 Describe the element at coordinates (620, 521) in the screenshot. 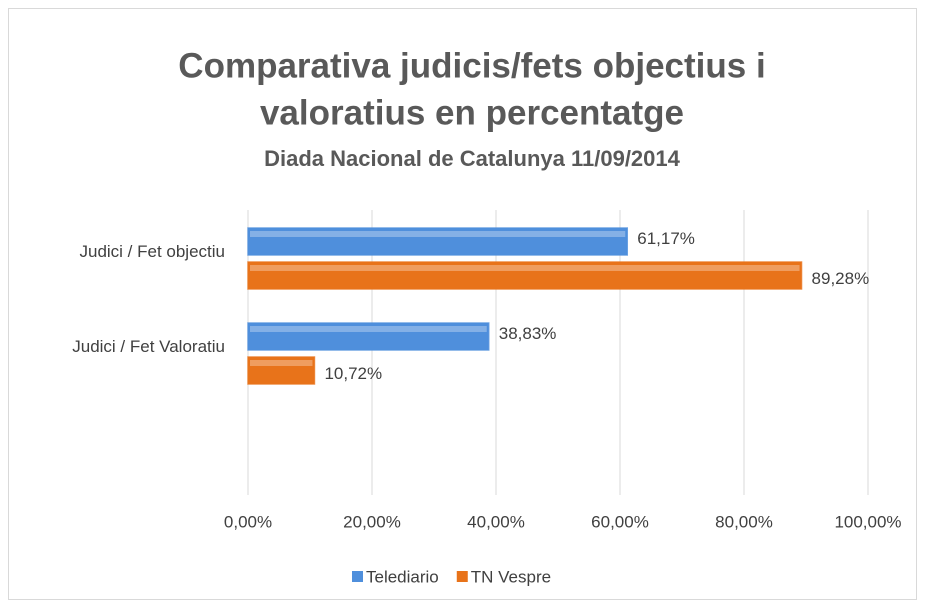

I see `x-tick-label: 60,00%` at that location.